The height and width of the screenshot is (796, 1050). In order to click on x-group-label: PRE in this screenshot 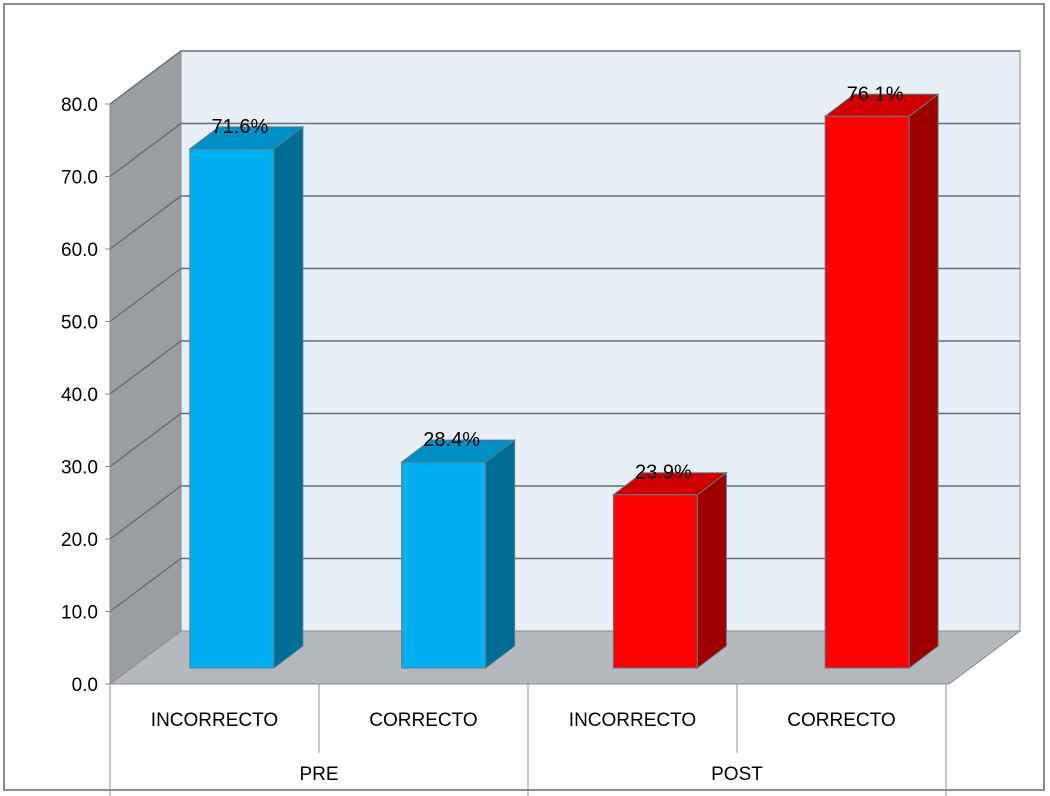, I will do `click(318, 774)`.